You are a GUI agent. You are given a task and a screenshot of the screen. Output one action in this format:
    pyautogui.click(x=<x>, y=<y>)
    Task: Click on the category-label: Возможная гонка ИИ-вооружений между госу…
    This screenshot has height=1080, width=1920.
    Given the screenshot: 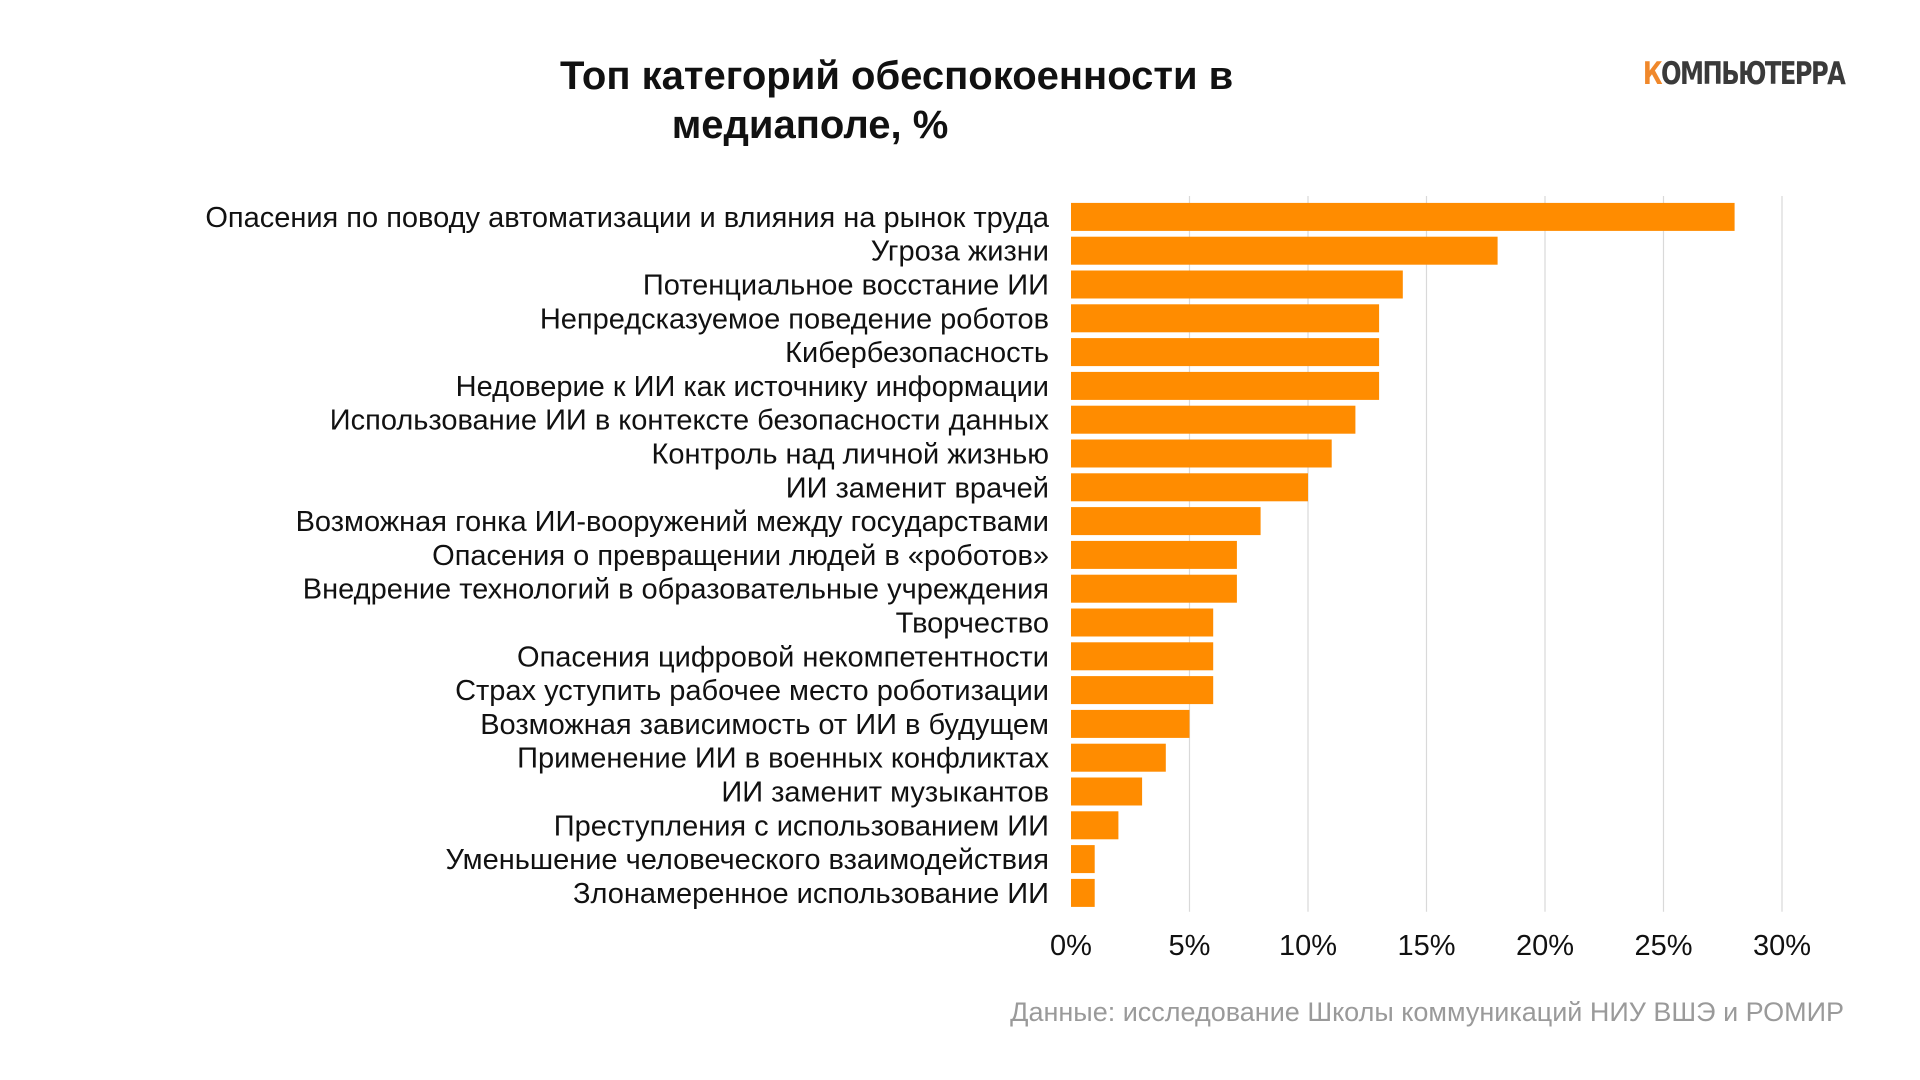 What is the action you would take?
    pyautogui.click(x=672, y=522)
    